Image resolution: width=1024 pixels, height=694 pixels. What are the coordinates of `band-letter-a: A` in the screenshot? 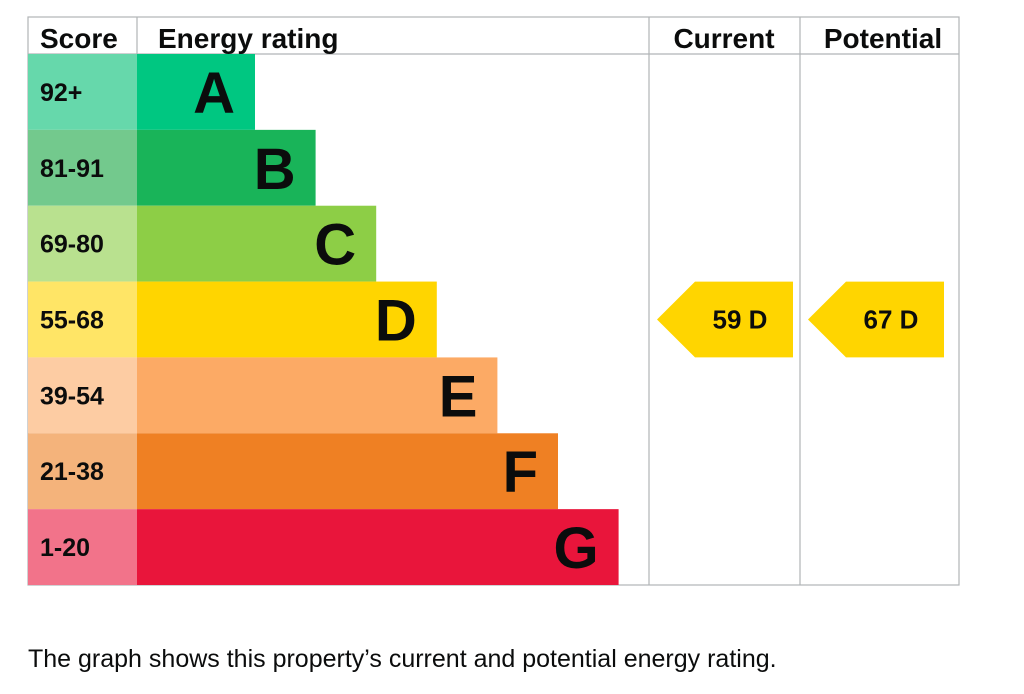 It's located at (214, 93).